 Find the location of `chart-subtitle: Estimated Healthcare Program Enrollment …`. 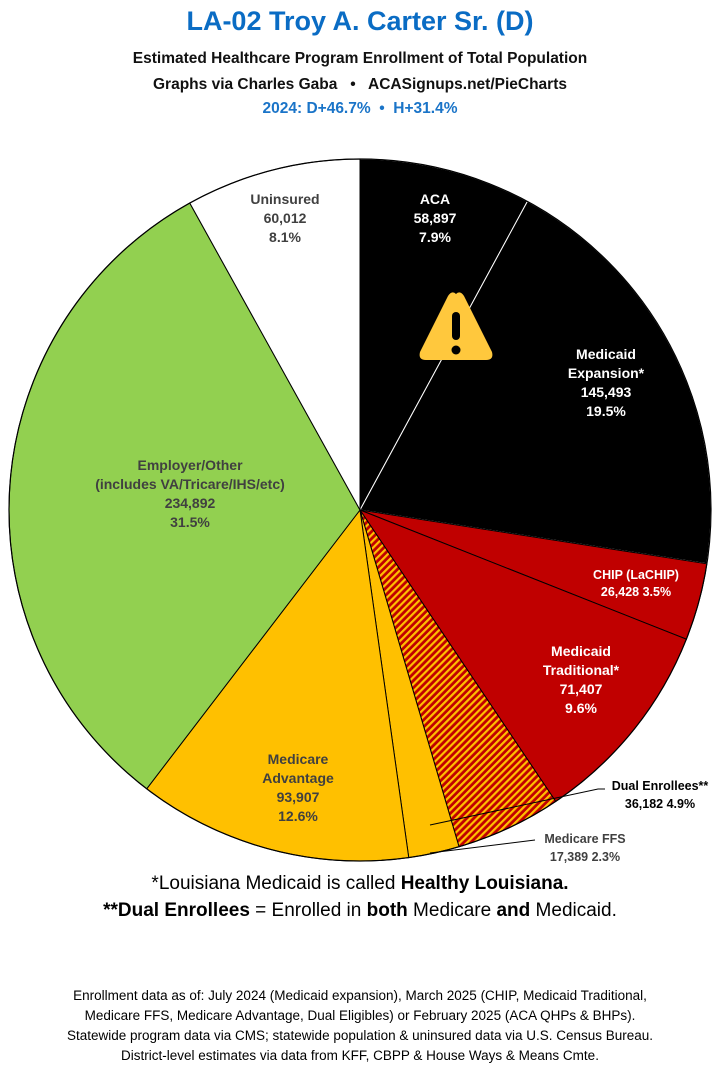

chart-subtitle: Estimated Healthcare Program Enrollment … is located at coordinates (360, 58).